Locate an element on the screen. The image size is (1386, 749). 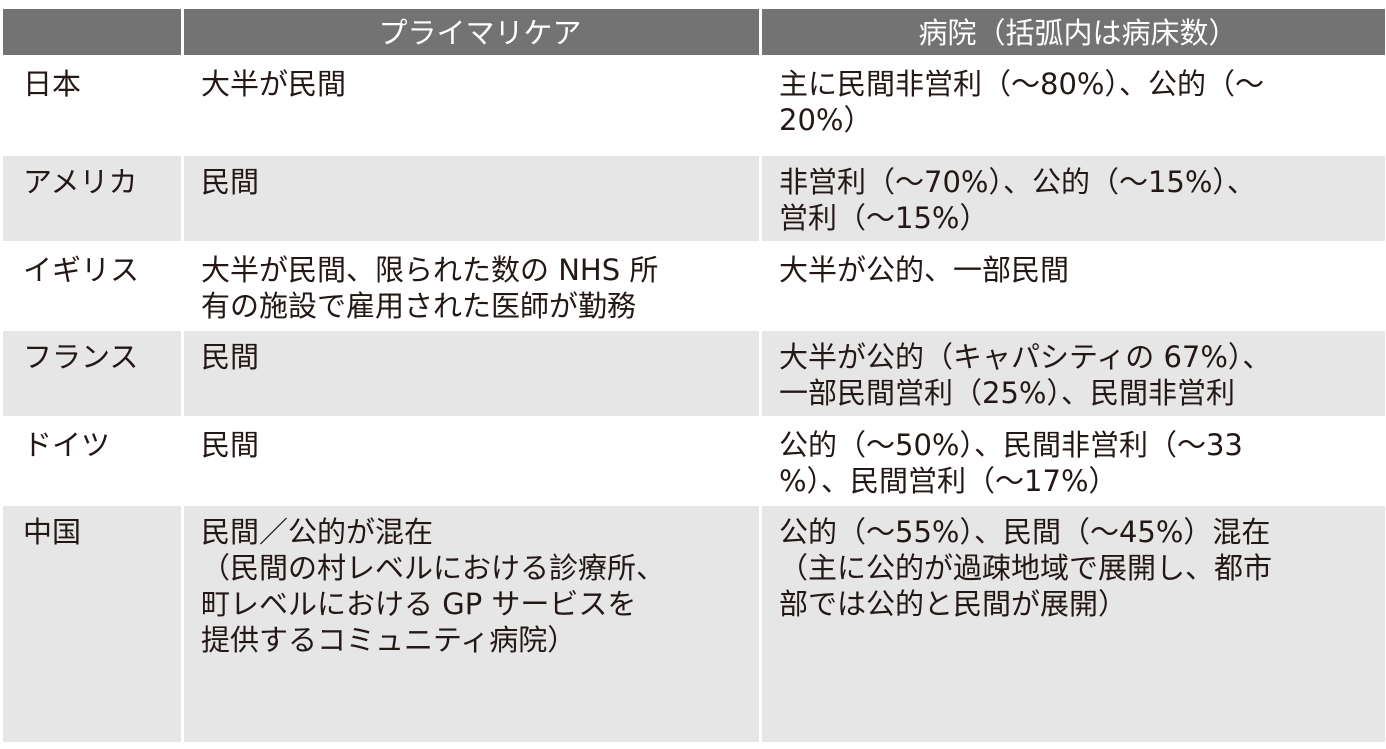
cell-line: 大半が民間、限られた数の NHS 所 is located at coordinates (430, 270).